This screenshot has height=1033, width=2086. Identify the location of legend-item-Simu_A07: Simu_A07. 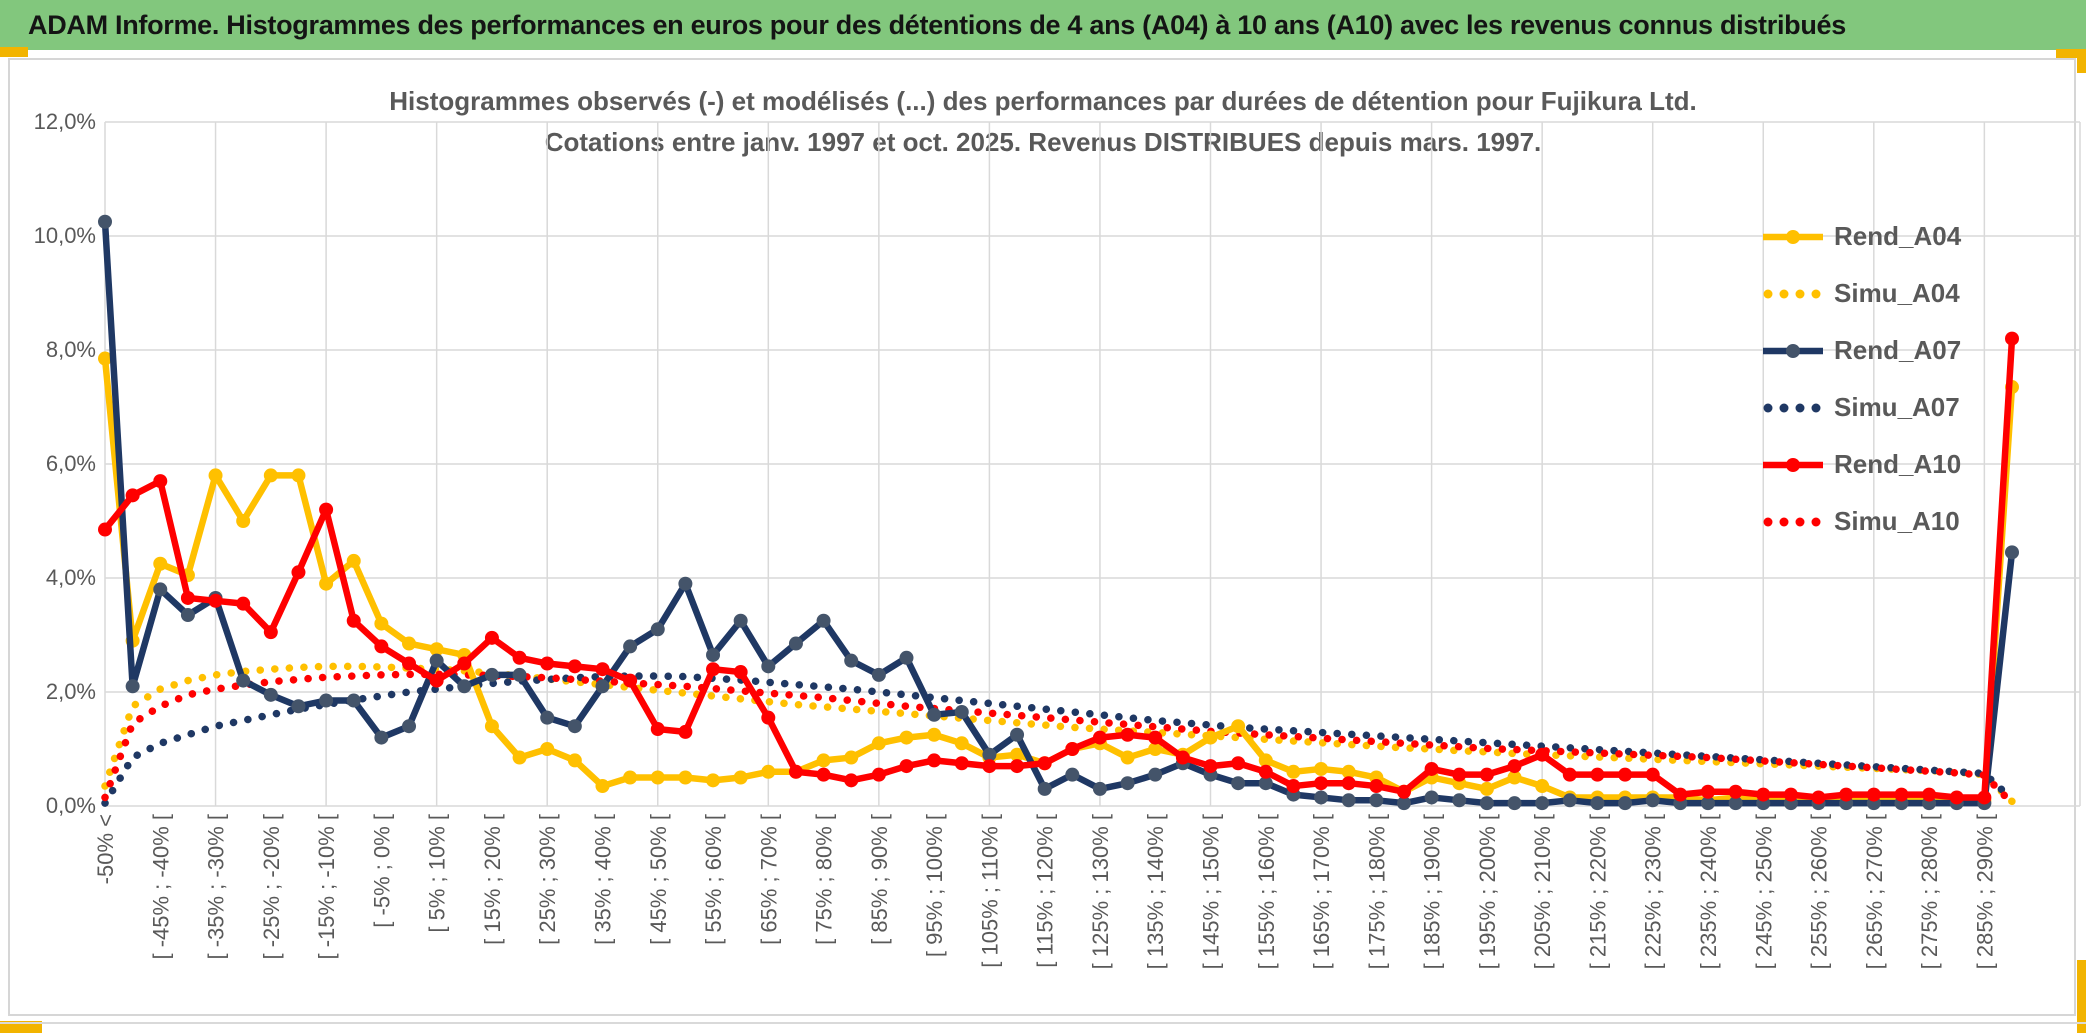
(1882, 407).